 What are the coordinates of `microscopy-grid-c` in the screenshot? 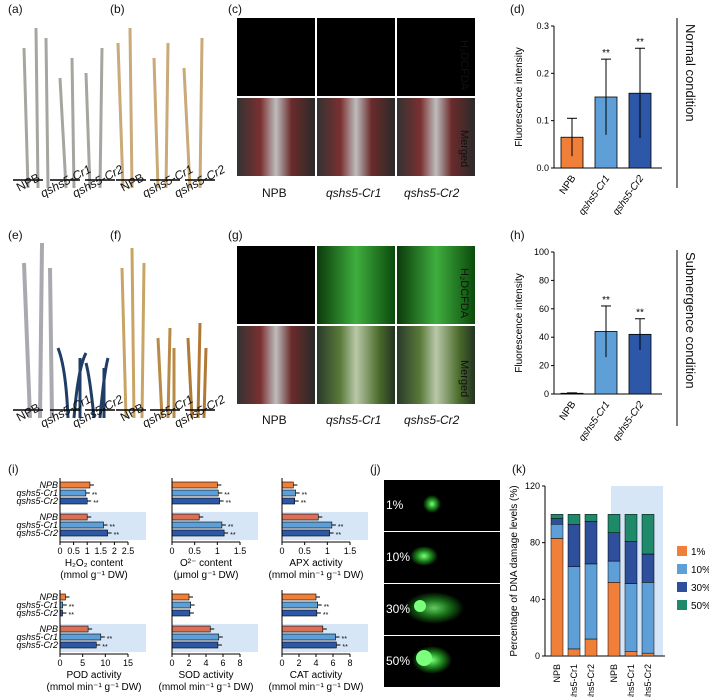 It's located at (356, 97).